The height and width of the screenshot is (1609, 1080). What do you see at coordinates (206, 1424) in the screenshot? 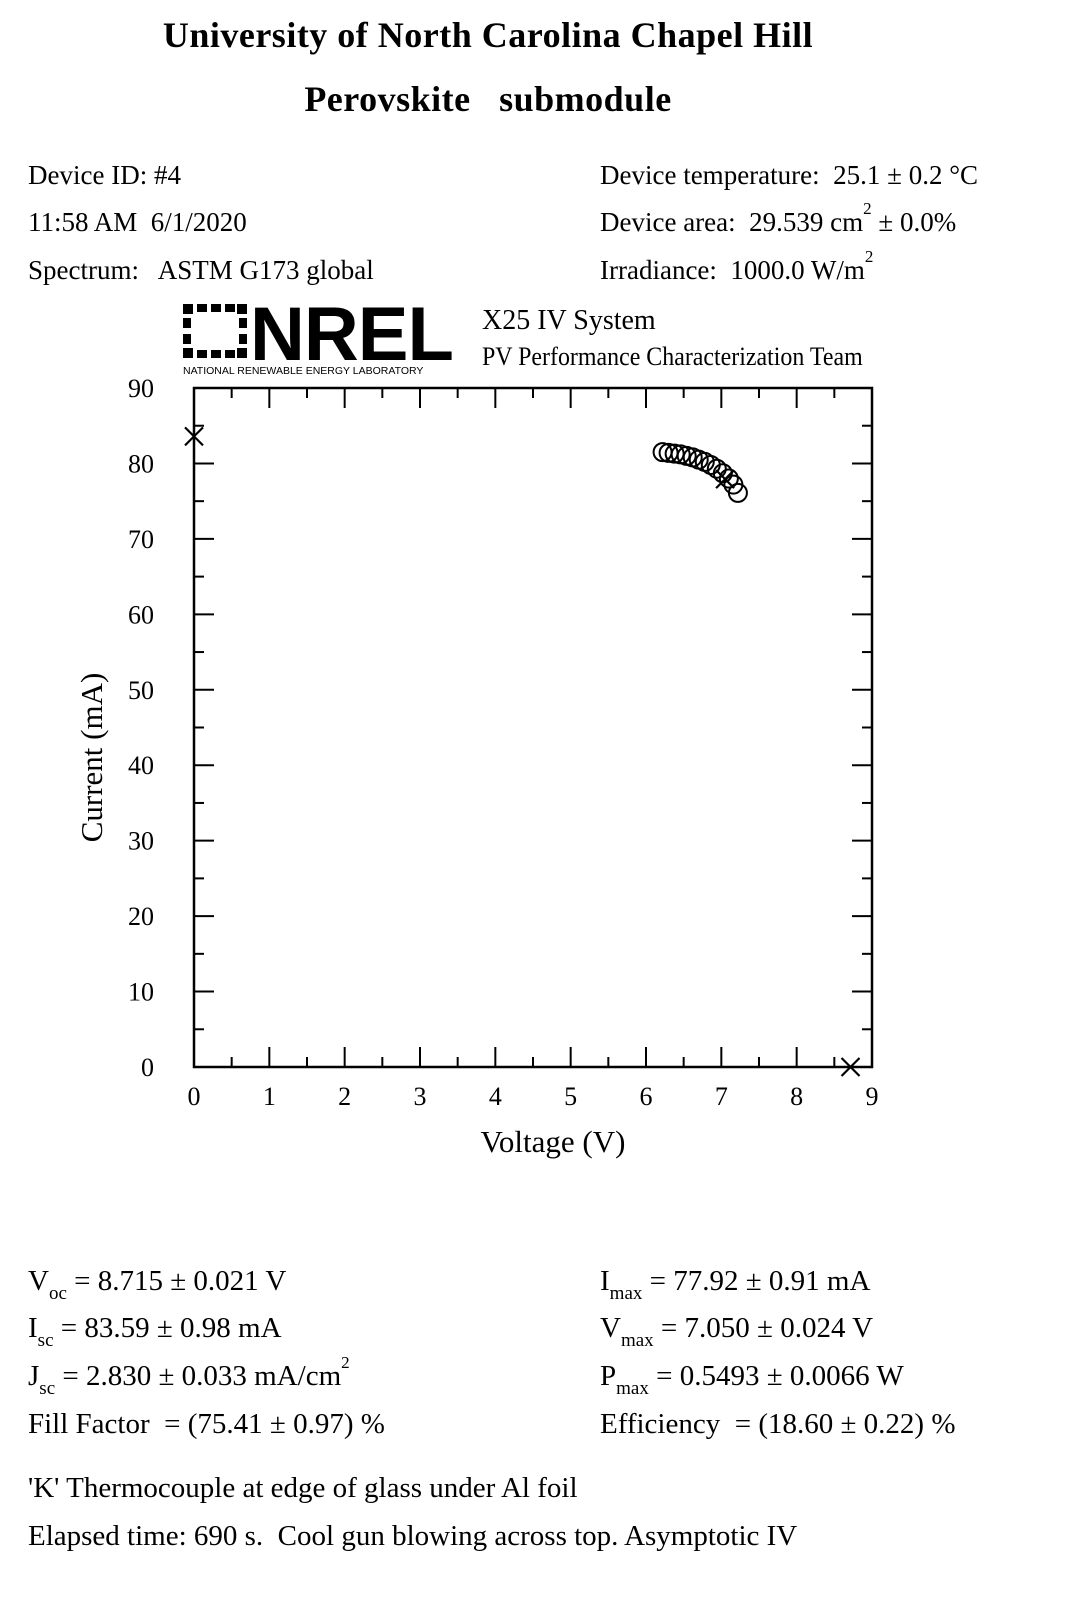
I see `fill-factor-value: Fill Factor = (75.41 ± 0.97) %` at bounding box center [206, 1424].